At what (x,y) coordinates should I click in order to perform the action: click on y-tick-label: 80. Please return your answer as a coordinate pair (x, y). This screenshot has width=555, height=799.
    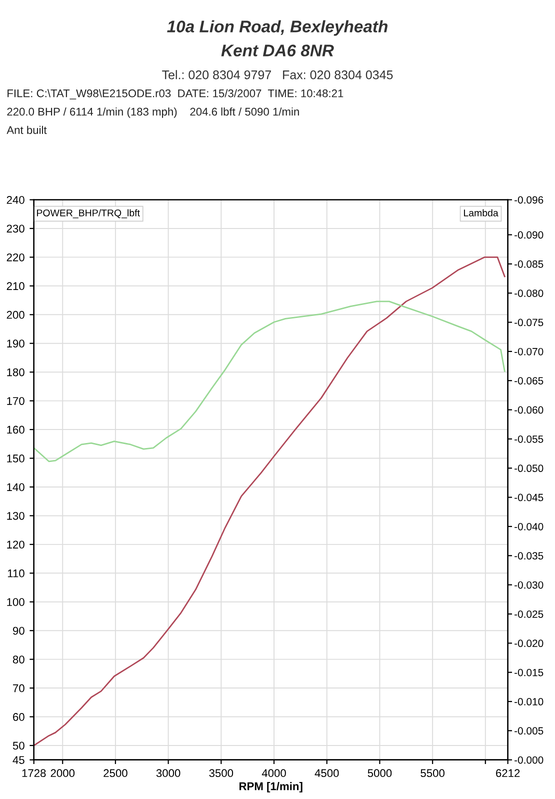
    Looking at the image, I should click on (18, 660).